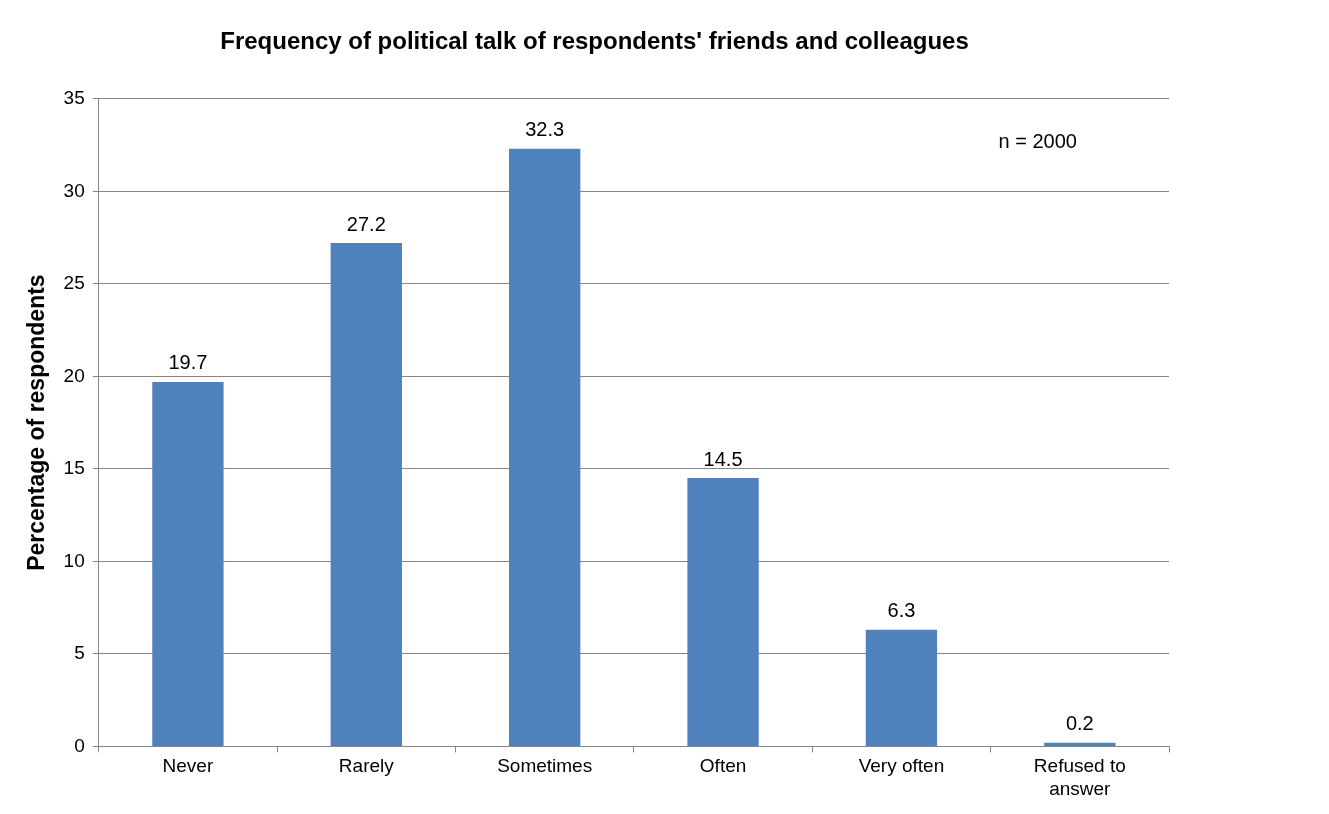 The image size is (1329, 814). I want to click on x-tick-label: Very often, so click(901, 766).